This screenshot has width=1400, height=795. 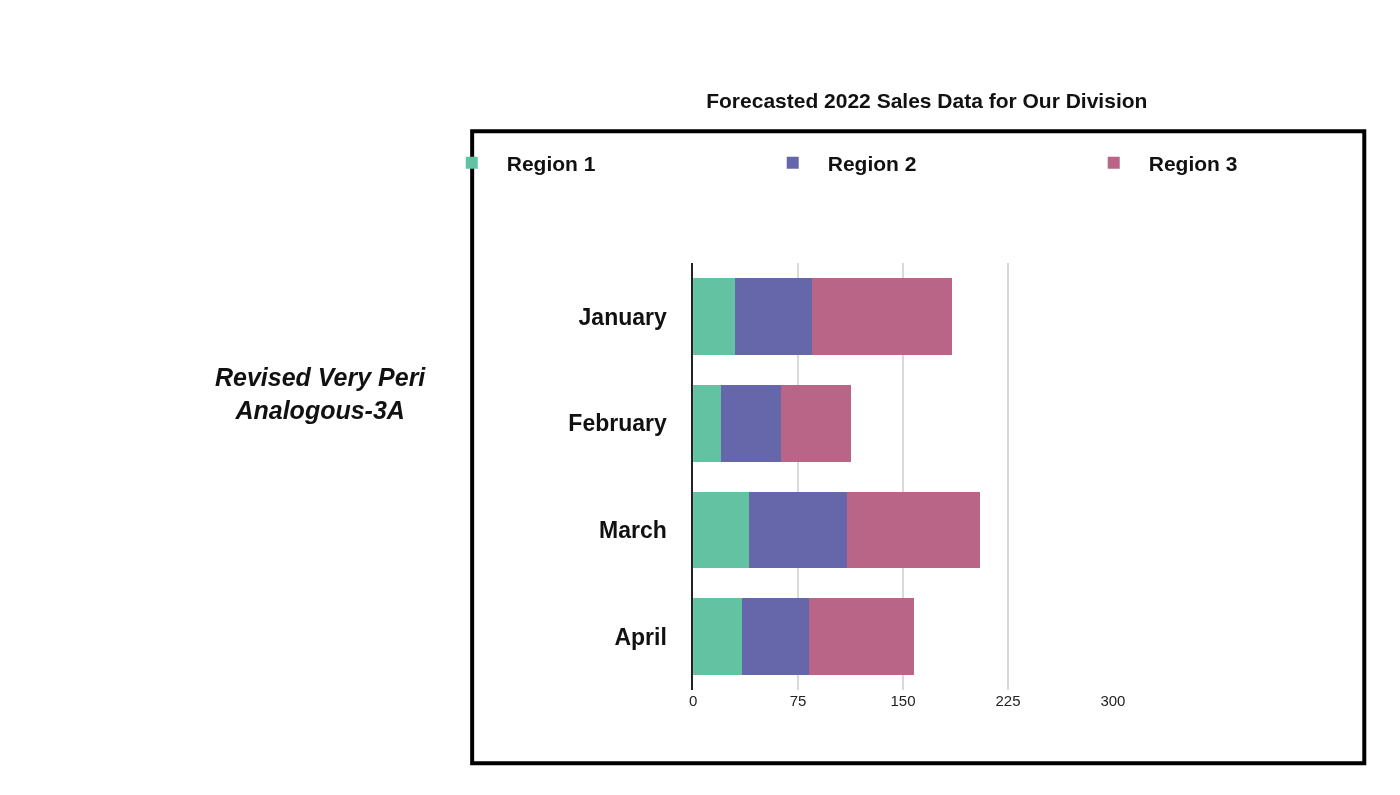 I want to click on text: Revised Very Peri Analogous-3A, so click(x=321, y=393).